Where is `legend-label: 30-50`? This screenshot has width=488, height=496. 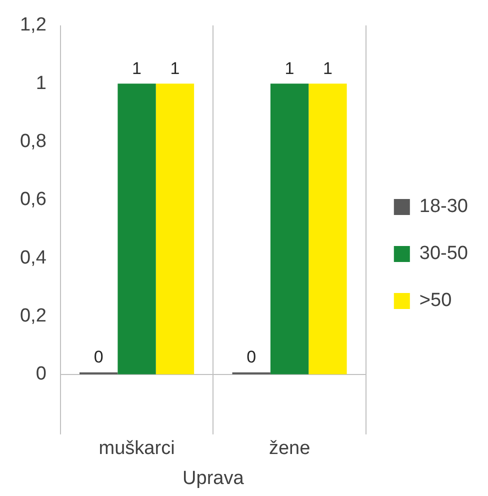 legend-label: 30-50 is located at coordinates (443, 253).